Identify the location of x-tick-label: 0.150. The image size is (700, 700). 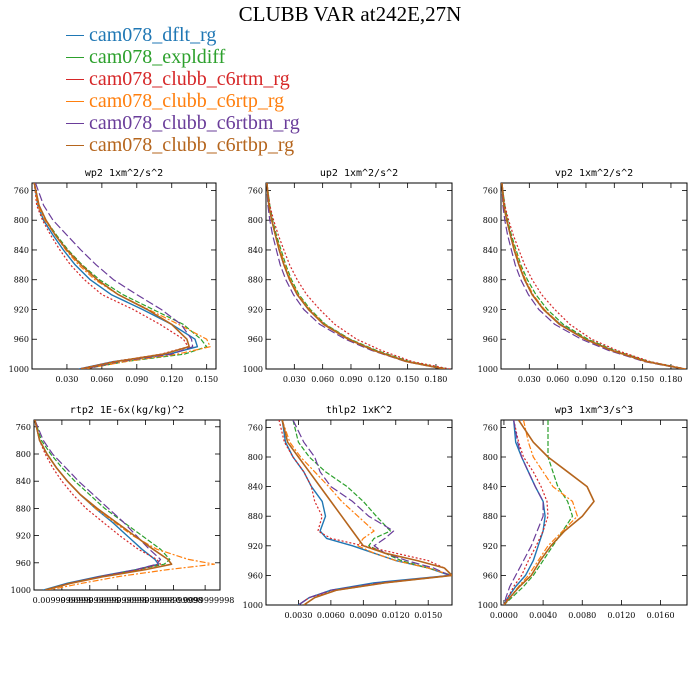
(407, 379).